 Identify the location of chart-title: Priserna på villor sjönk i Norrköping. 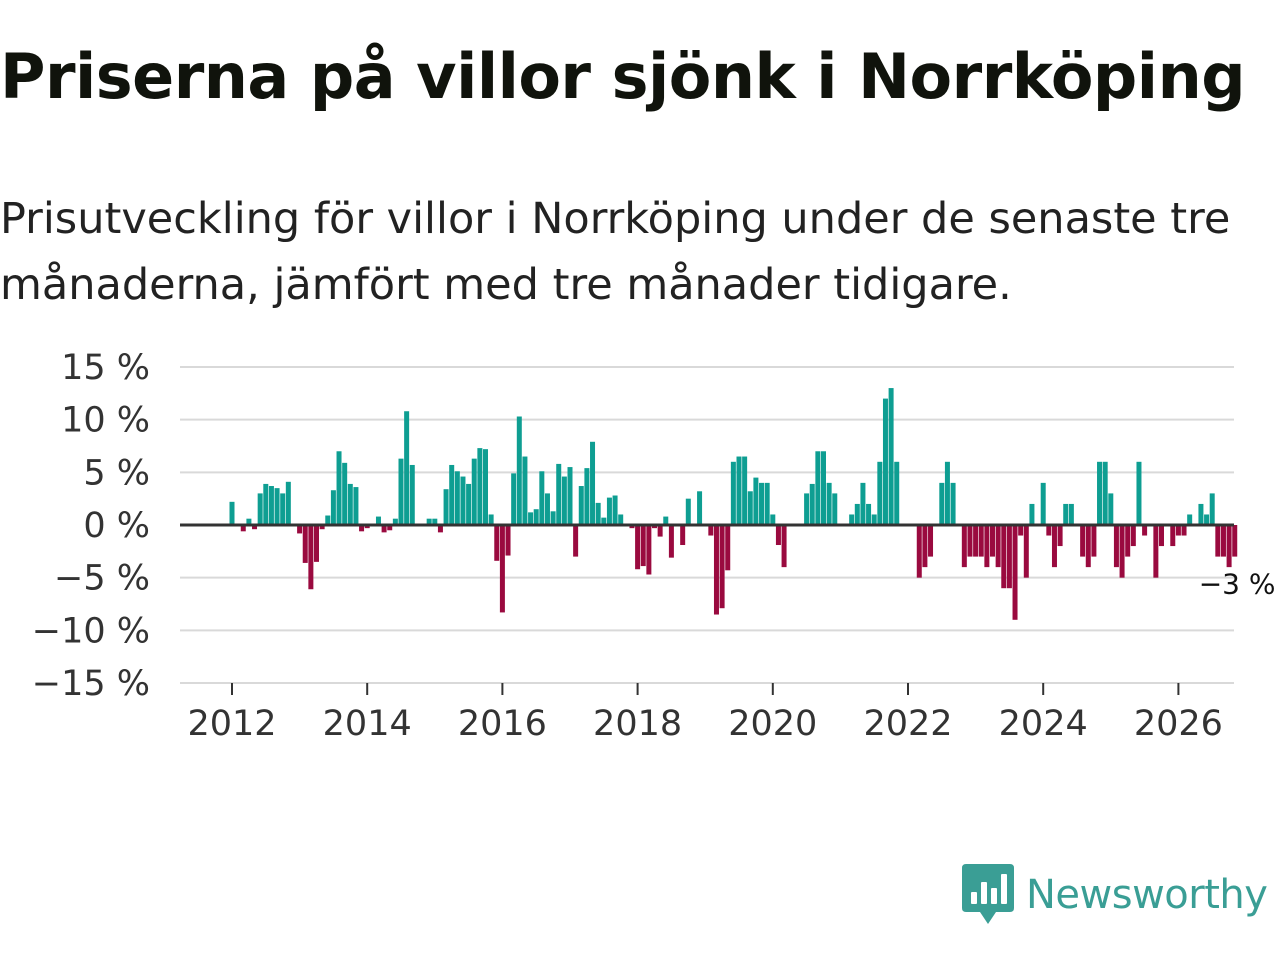
(623, 76).